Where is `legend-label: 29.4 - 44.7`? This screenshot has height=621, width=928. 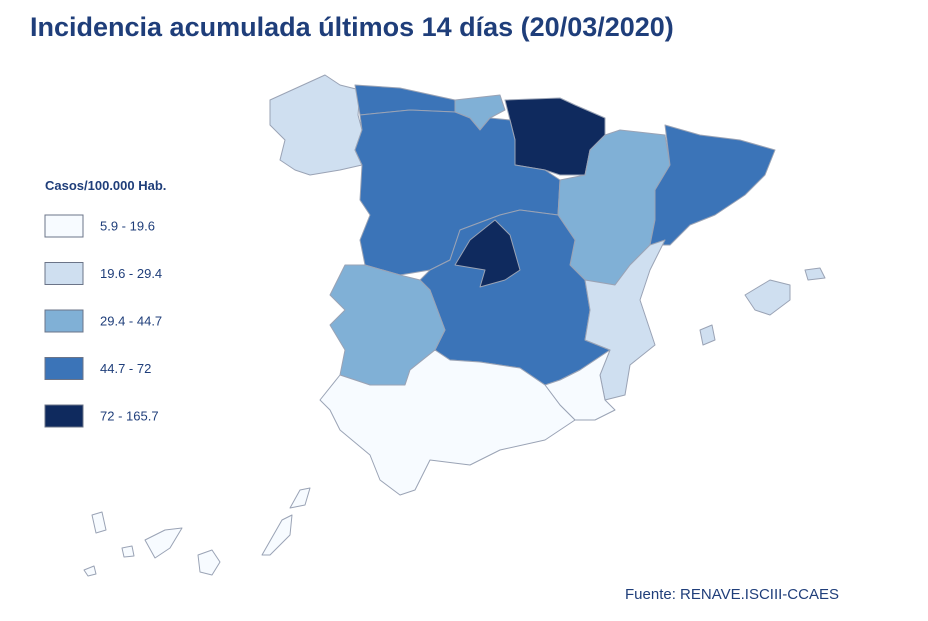 legend-label: 29.4 - 44.7 is located at coordinates (131, 320).